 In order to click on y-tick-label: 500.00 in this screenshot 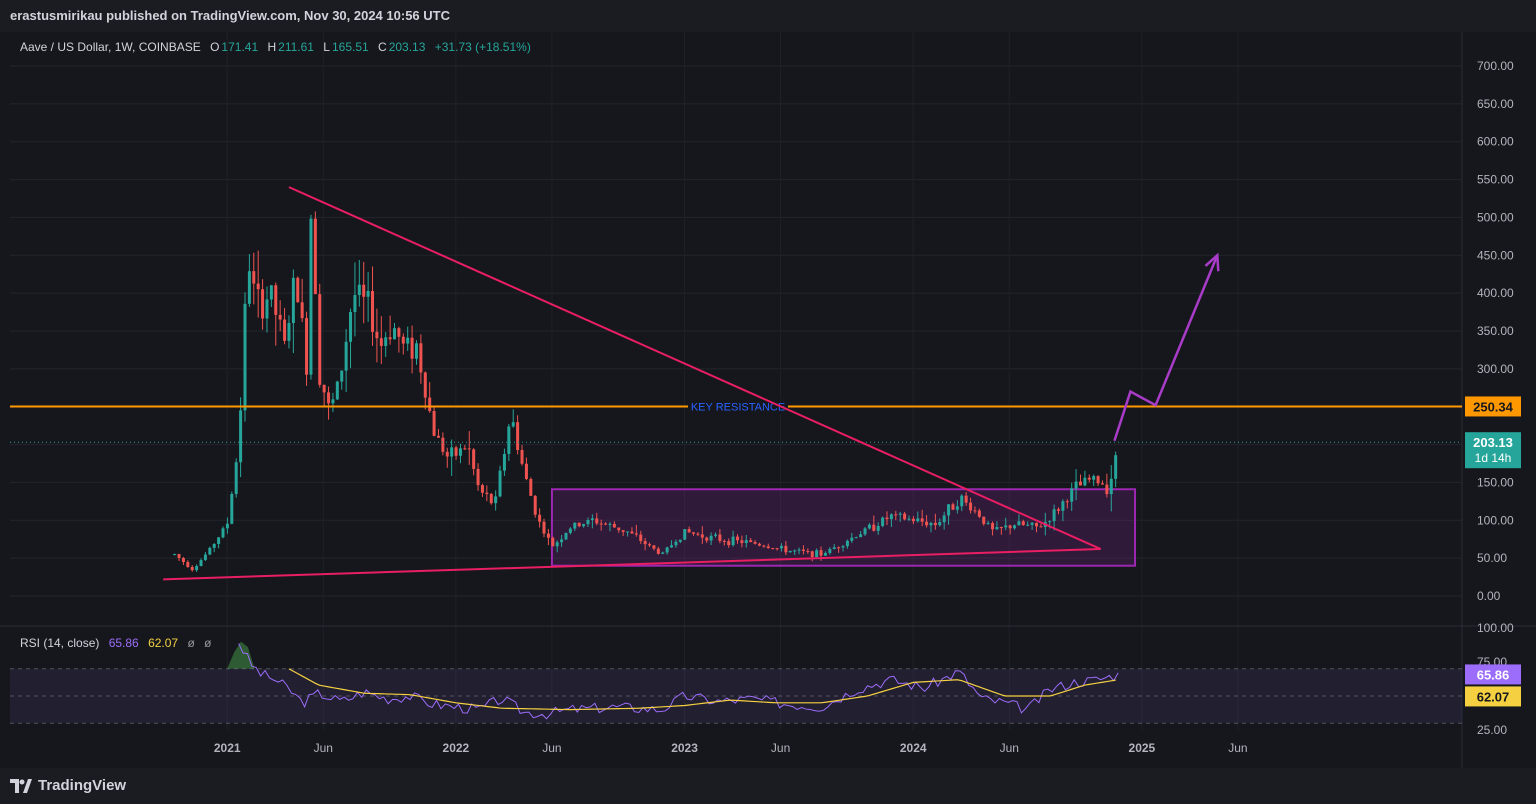, I will do `click(1495, 217)`.